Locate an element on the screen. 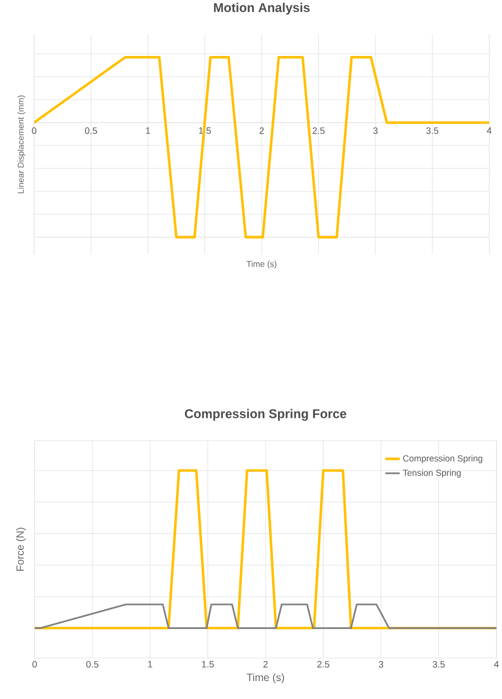 This screenshot has width=502, height=699. chart-title: Compression Spring Force is located at coordinates (265, 414).